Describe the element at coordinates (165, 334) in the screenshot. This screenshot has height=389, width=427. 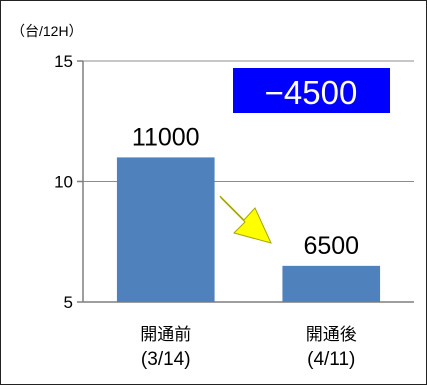
I see `x-category-label: 開通前` at that location.